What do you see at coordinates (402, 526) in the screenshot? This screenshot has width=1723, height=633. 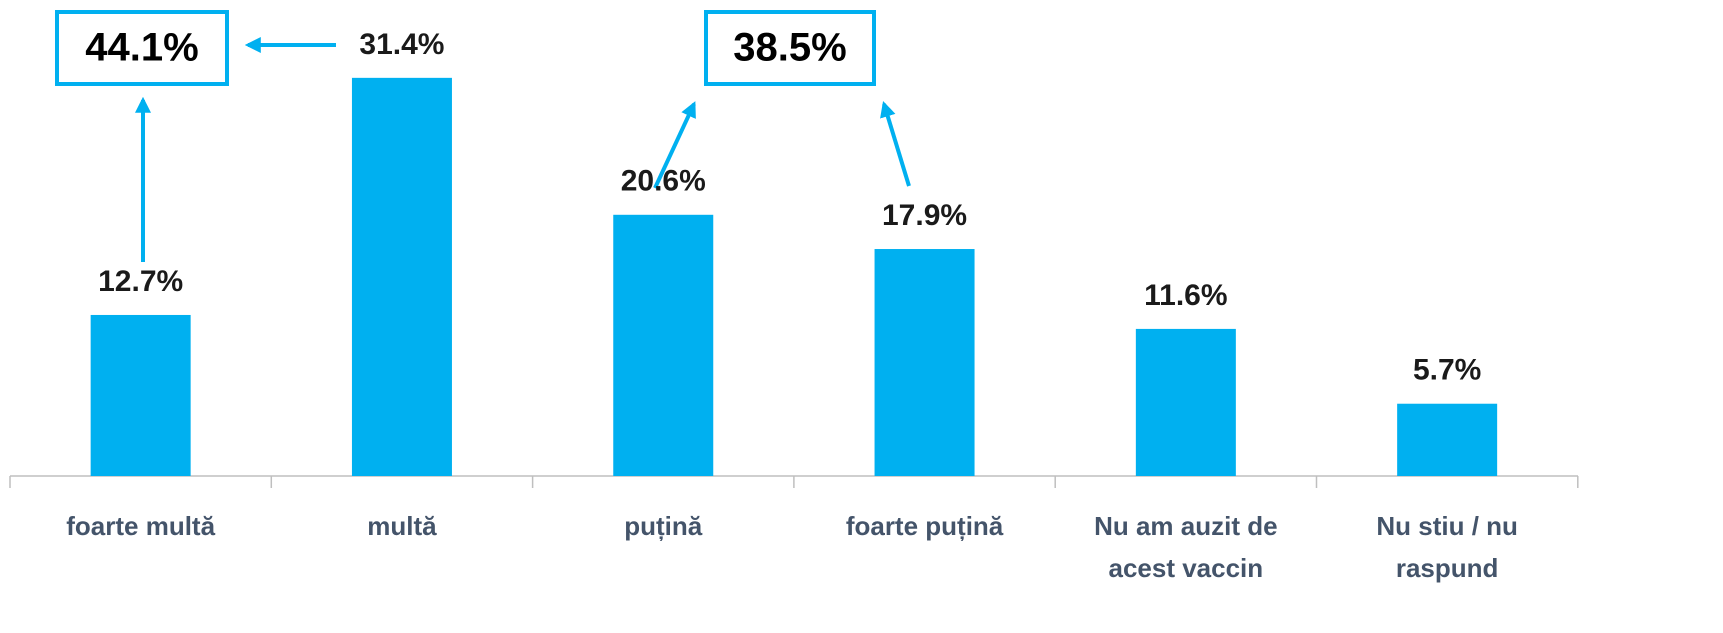 I see `x-tick-label: multă` at bounding box center [402, 526].